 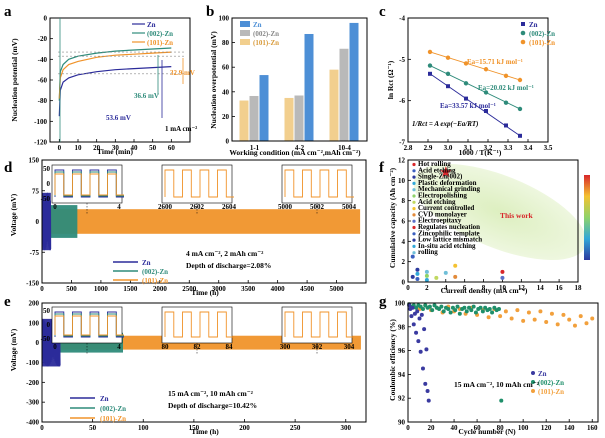 I want to click on f-legend-item-8: CVD monolayer, so click(x=442, y=214).